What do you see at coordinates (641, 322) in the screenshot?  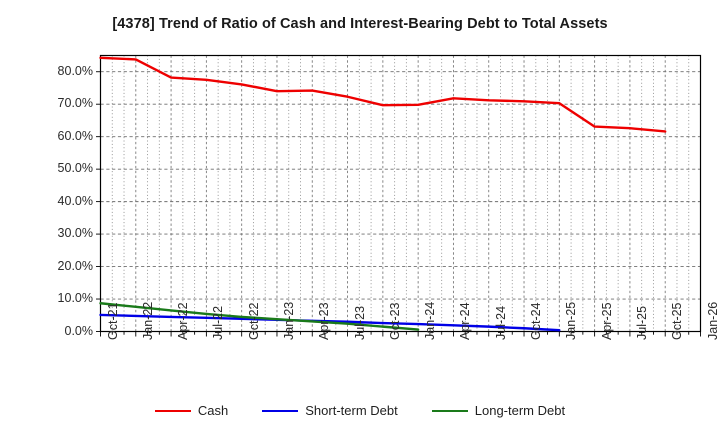 I see `x-tick-label: Jul-25` at bounding box center [641, 322].